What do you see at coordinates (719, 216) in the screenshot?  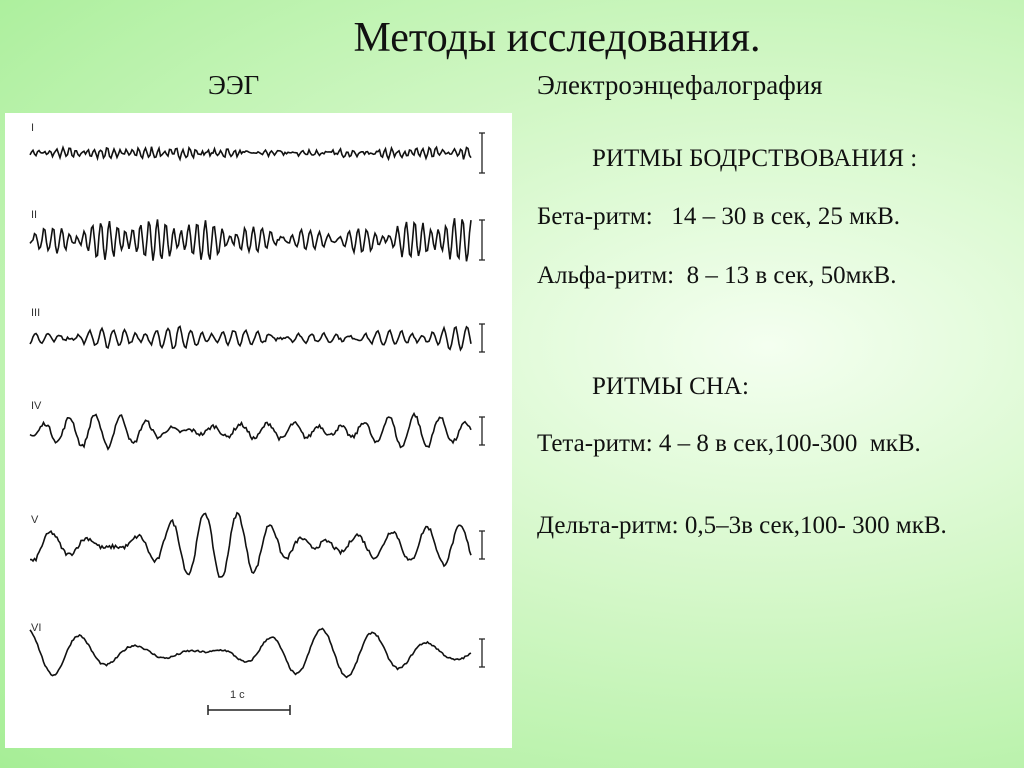 I see `rhythm-item: Бета-ритм: 14 – 30 в сек, 25 мкВ.` at bounding box center [719, 216].